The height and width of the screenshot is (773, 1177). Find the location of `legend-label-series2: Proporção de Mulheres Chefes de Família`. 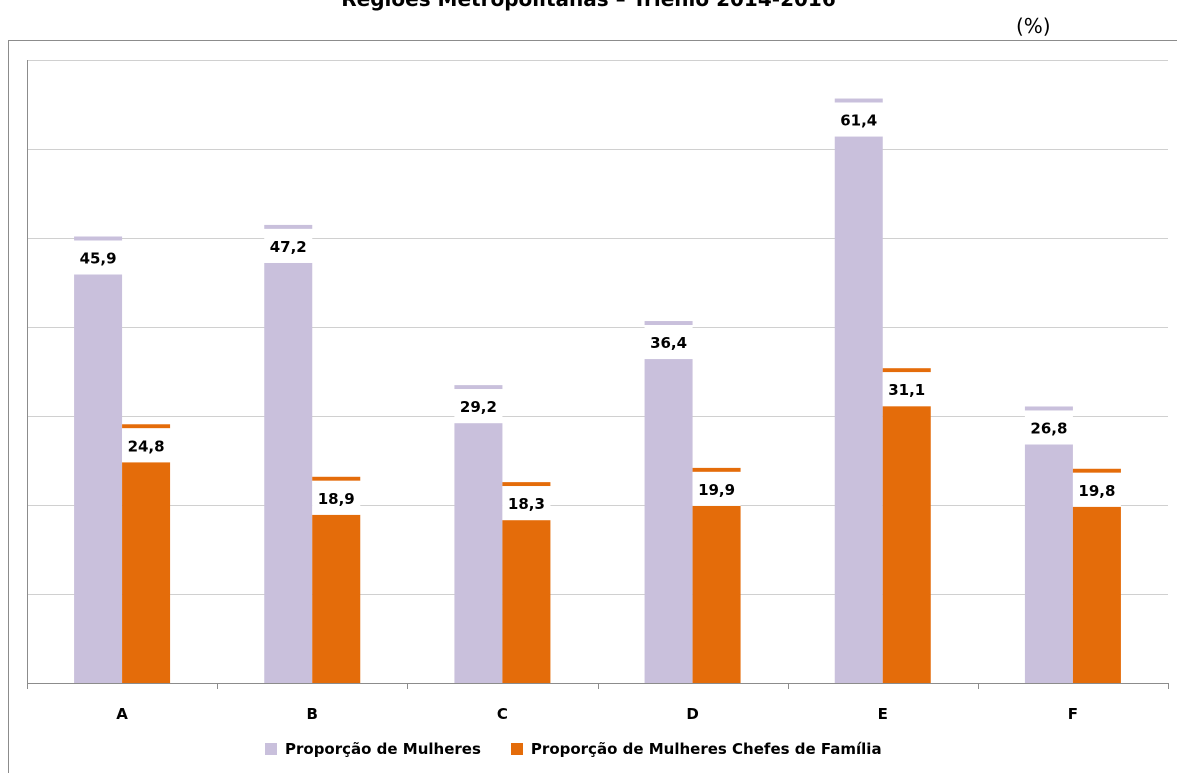

legend-label-series2: Proporção de Mulheres Chefes de Família is located at coordinates (706, 749).